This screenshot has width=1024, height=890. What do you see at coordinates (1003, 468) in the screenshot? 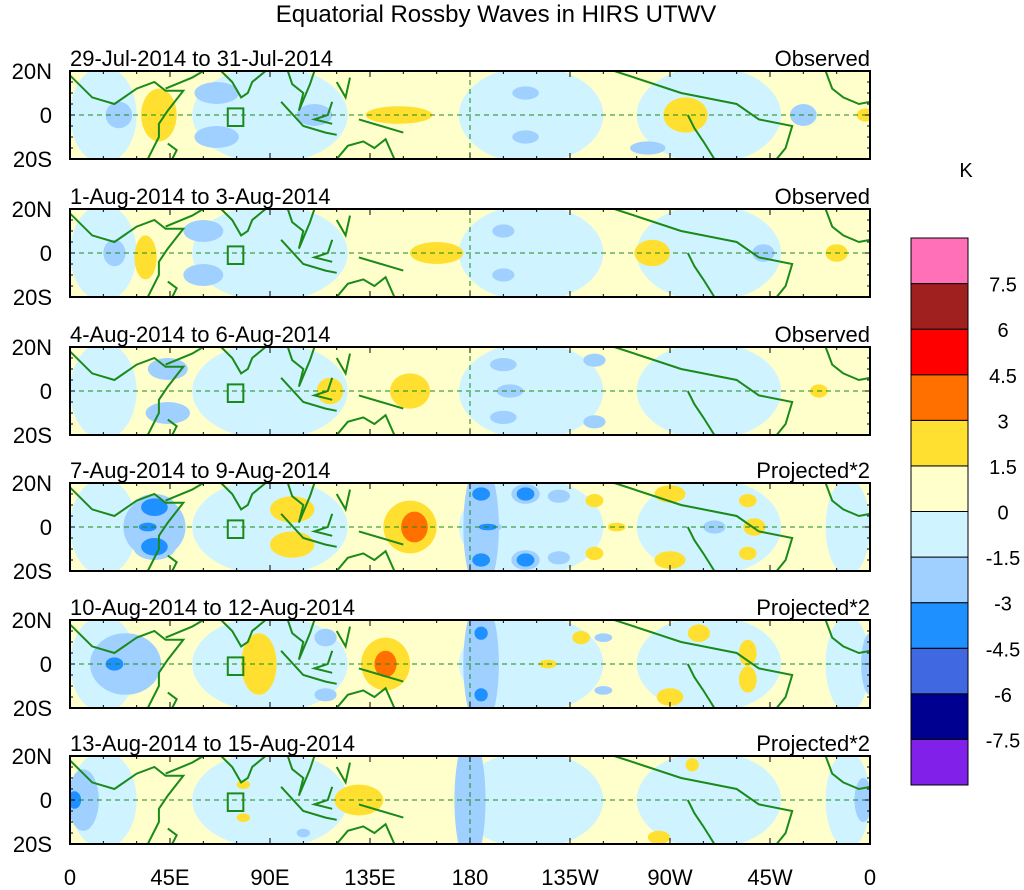
I see `colorbar-level-label: 1.5` at bounding box center [1003, 468].